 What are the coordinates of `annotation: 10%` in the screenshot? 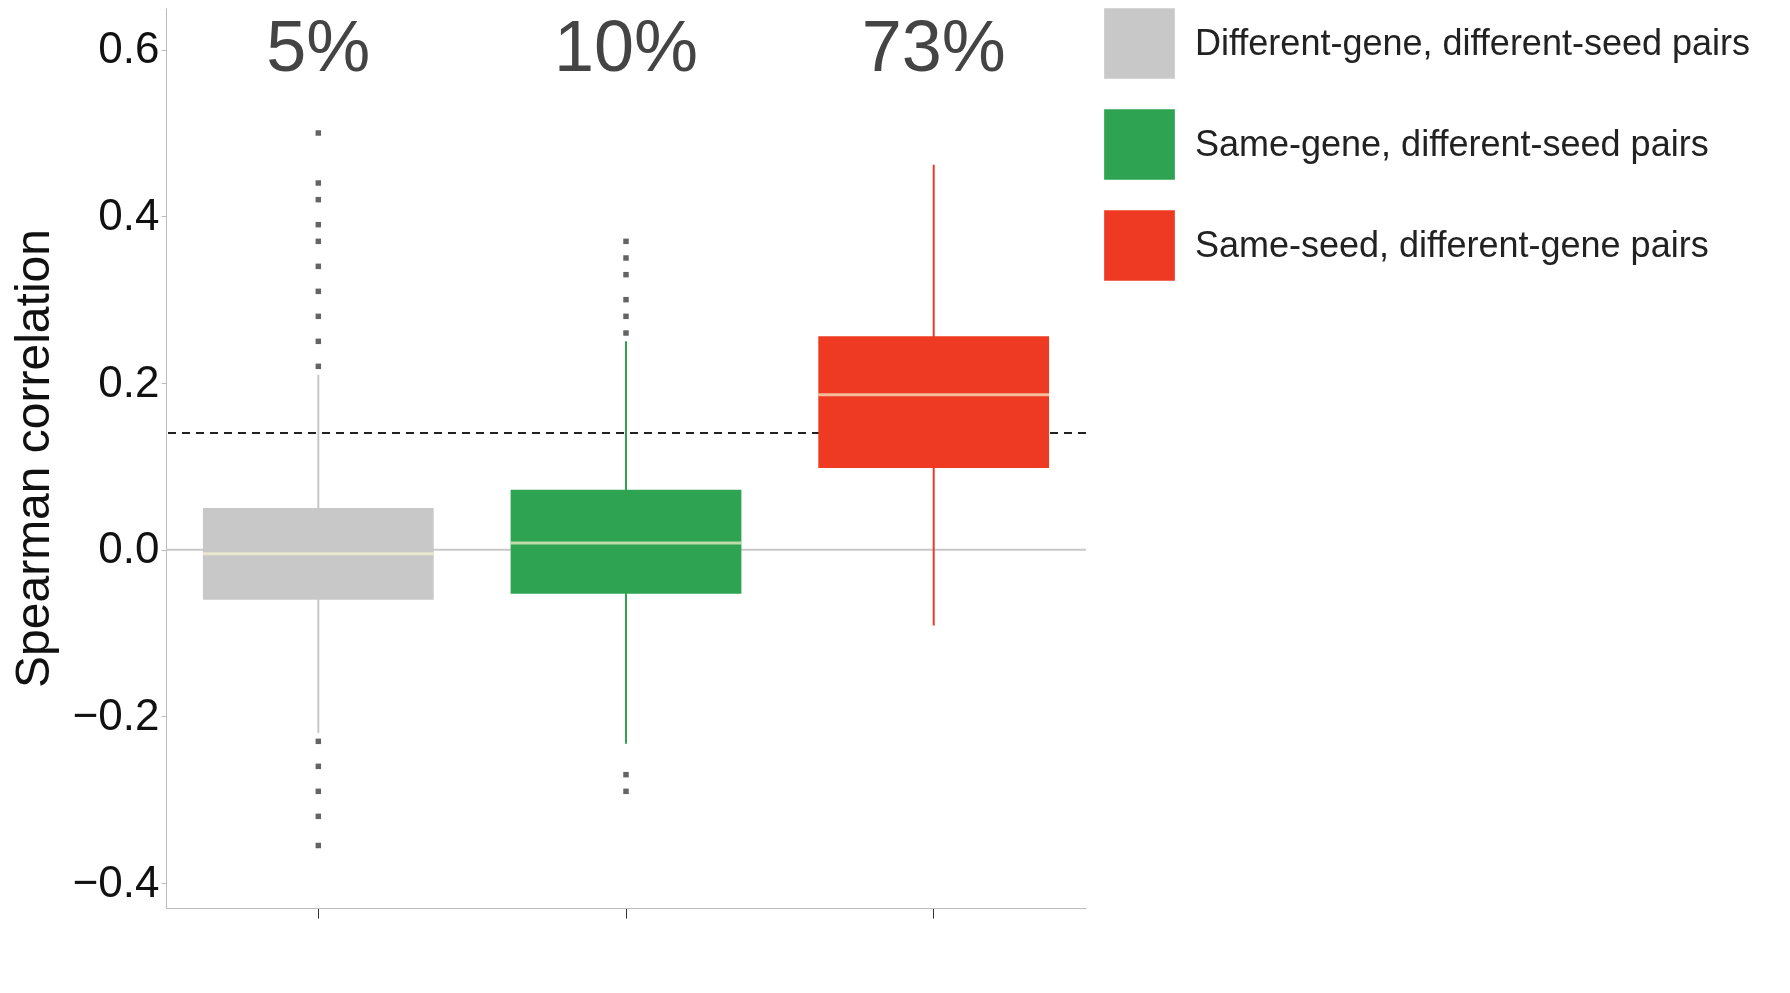 It's located at (626, 45).